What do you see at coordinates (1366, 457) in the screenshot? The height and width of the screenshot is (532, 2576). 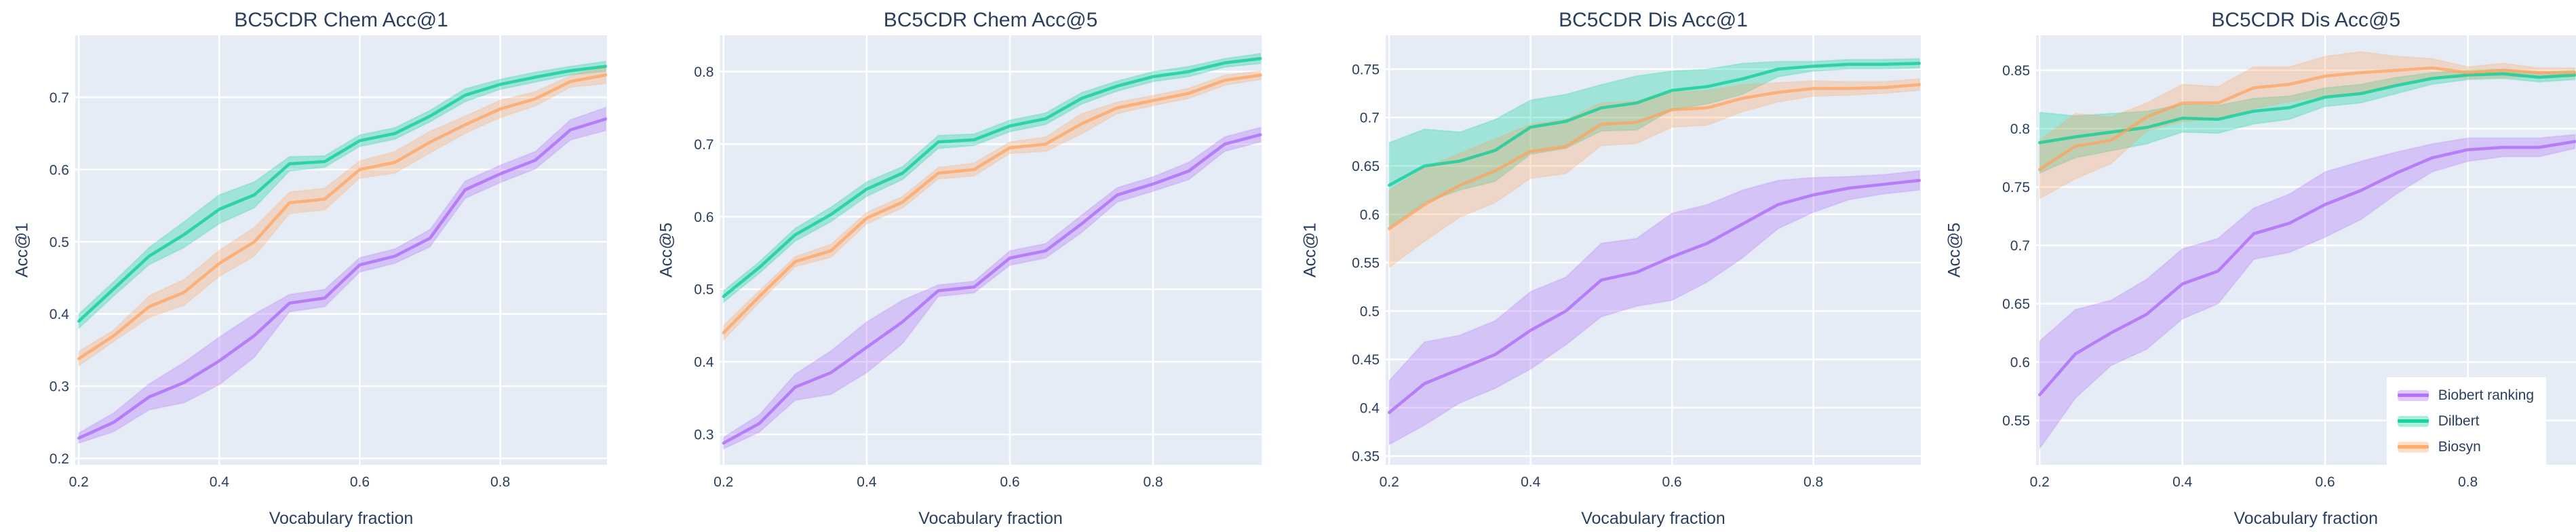 I see `y-tick-label: 0.35` at bounding box center [1366, 457].